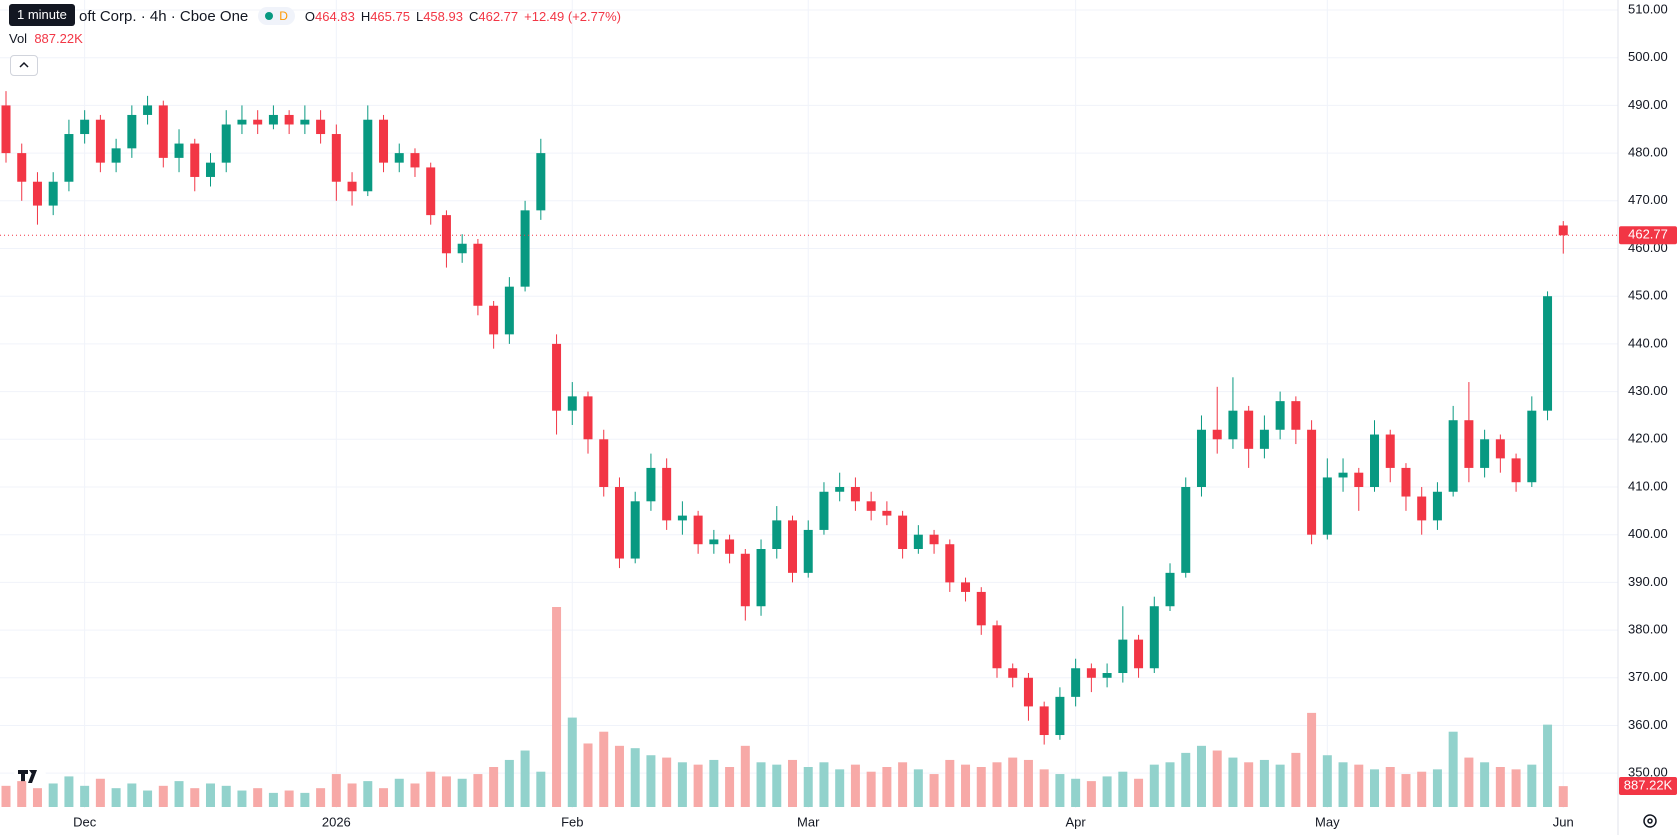 The width and height of the screenshot is (1678, 835). Describe the element at coordinates (1648, 234) in the screenshot. I see `last-price-label: 462.77` at that location.